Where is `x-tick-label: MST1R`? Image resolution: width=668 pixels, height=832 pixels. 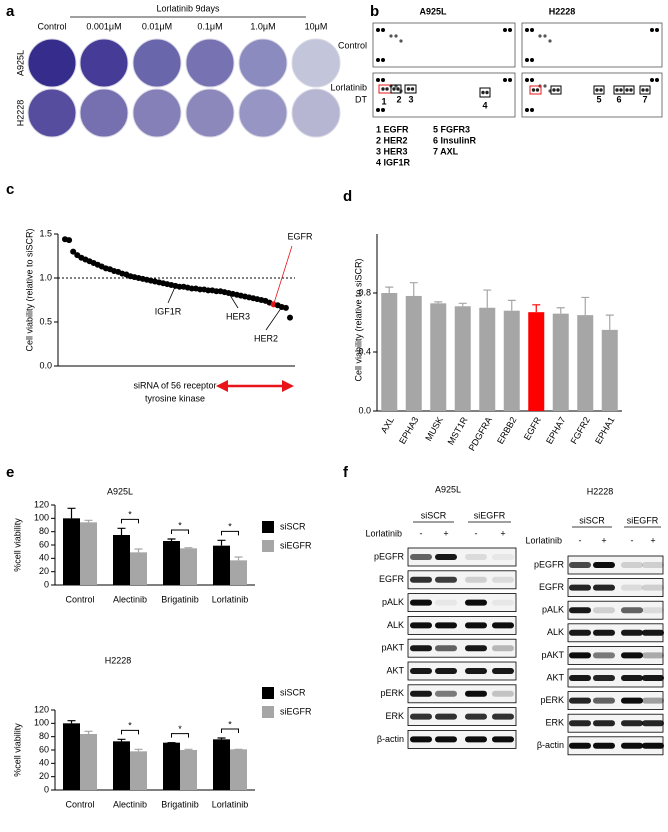 x-tick-label: MST1R is located at coordinates (458, 431).